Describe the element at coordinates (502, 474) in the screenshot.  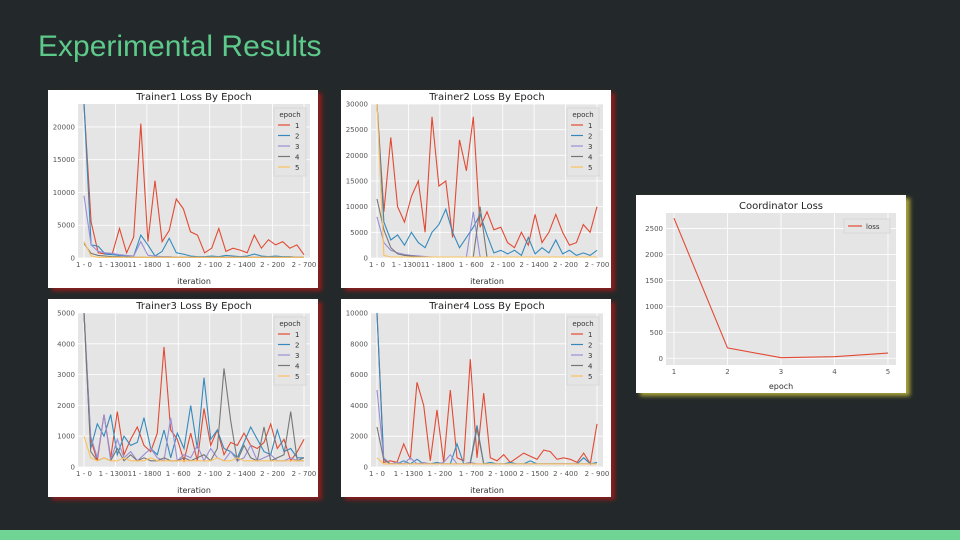
I see `x-tick-label: 2 - 1000` at that location.